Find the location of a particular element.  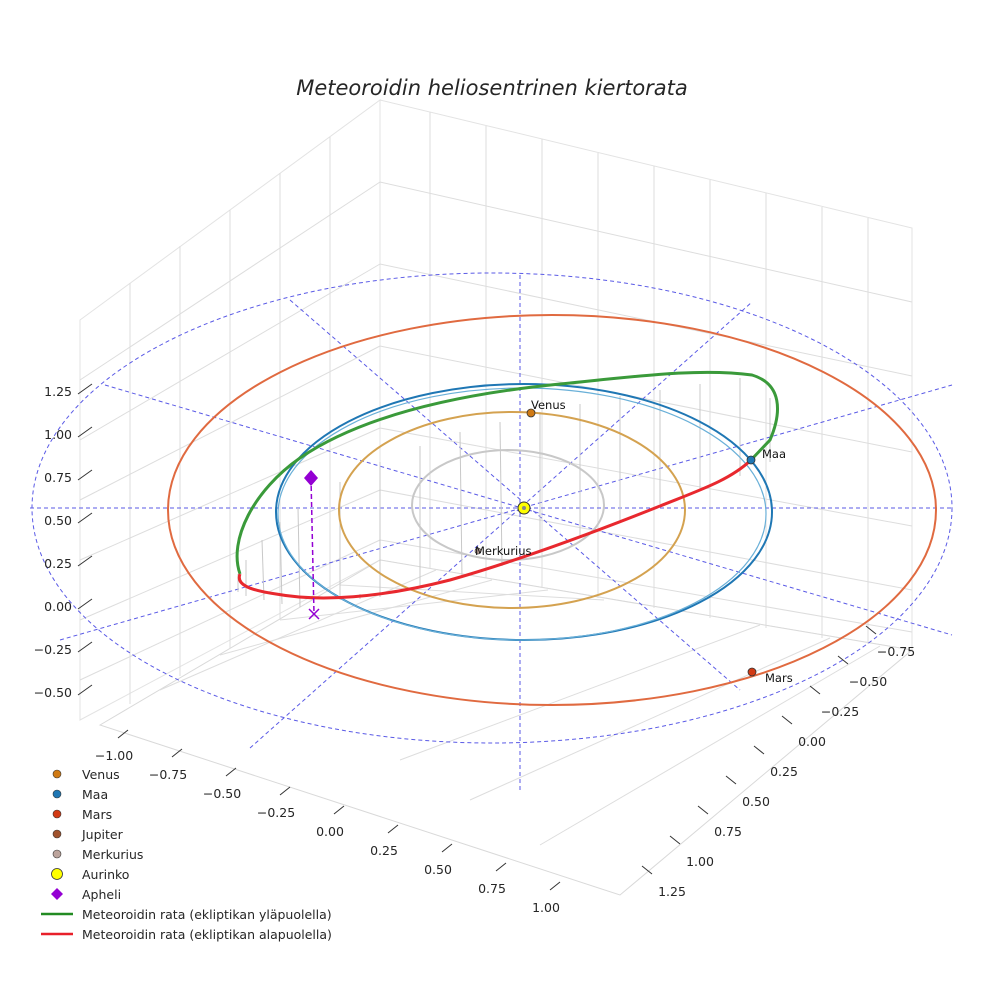

x-tick-label: −0.75 is located at coordinates (168, 774).